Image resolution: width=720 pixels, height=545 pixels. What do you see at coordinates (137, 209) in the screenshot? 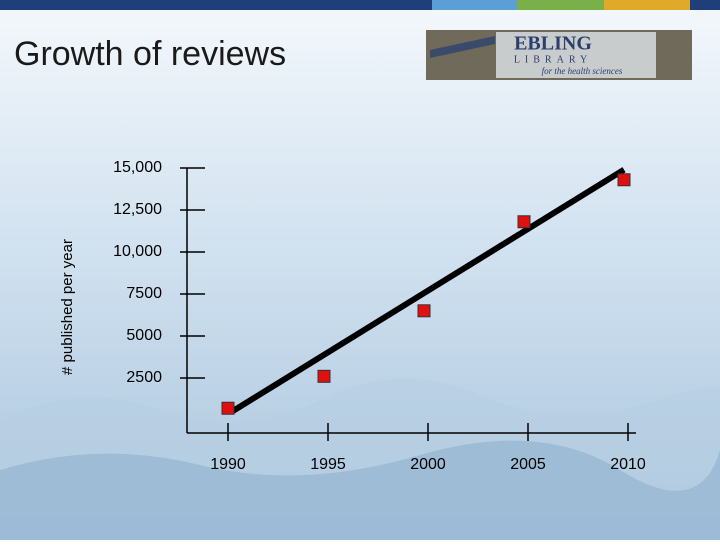
I see `y-tick-label: 12,500` at bounding box center [137, 209].